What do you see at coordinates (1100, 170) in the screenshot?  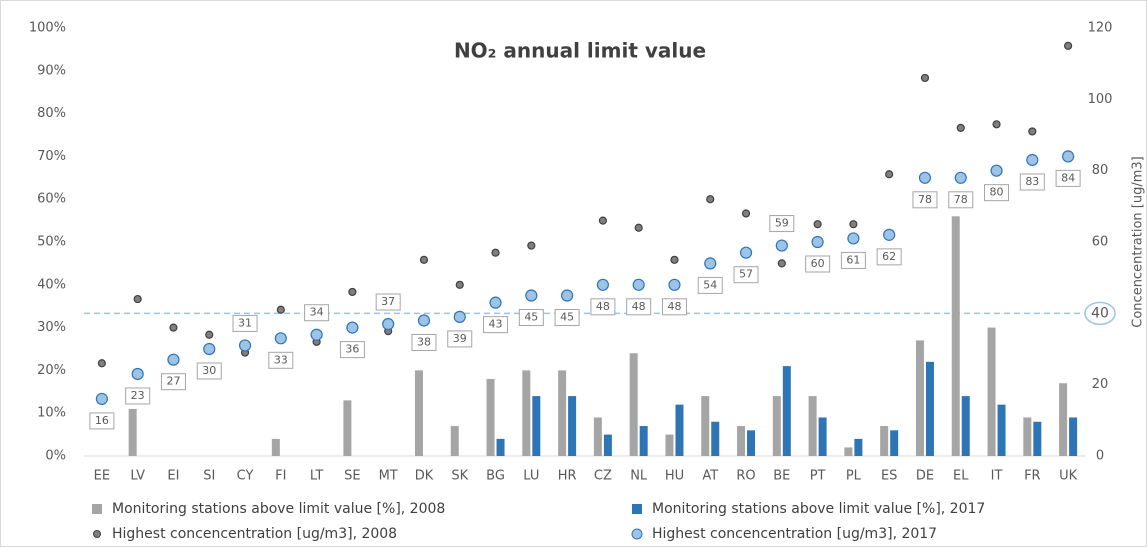 I see `y2-tick-label: 80` at bounding box center [1100, 170].